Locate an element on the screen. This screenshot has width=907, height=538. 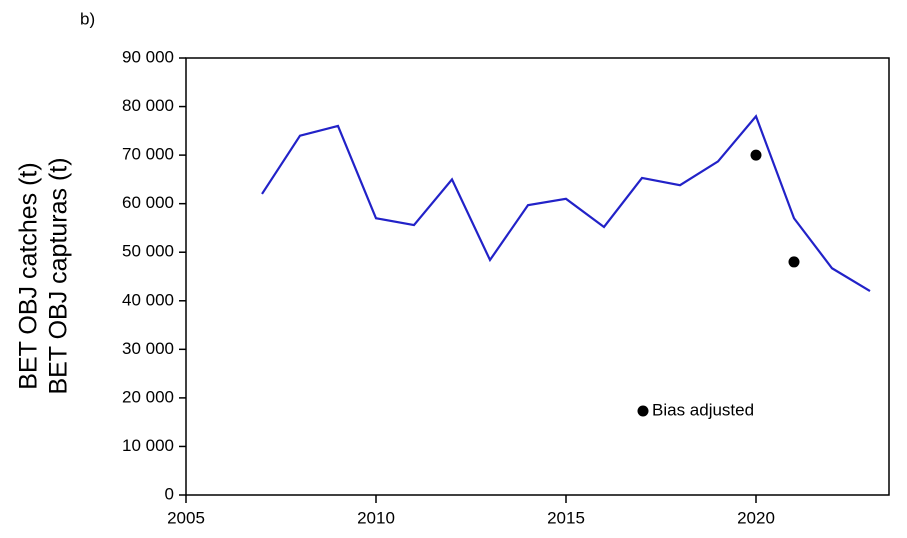
y-tick-label: 90 000 is located at coordinates (148, 56).